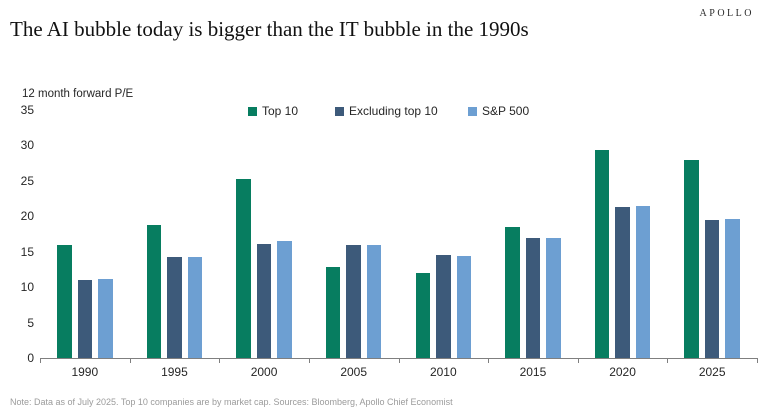  What do you see at coordinates (506, 111) in the screenshot?
I see `legend-label: S&P 500` at bounding box center [506, 111].